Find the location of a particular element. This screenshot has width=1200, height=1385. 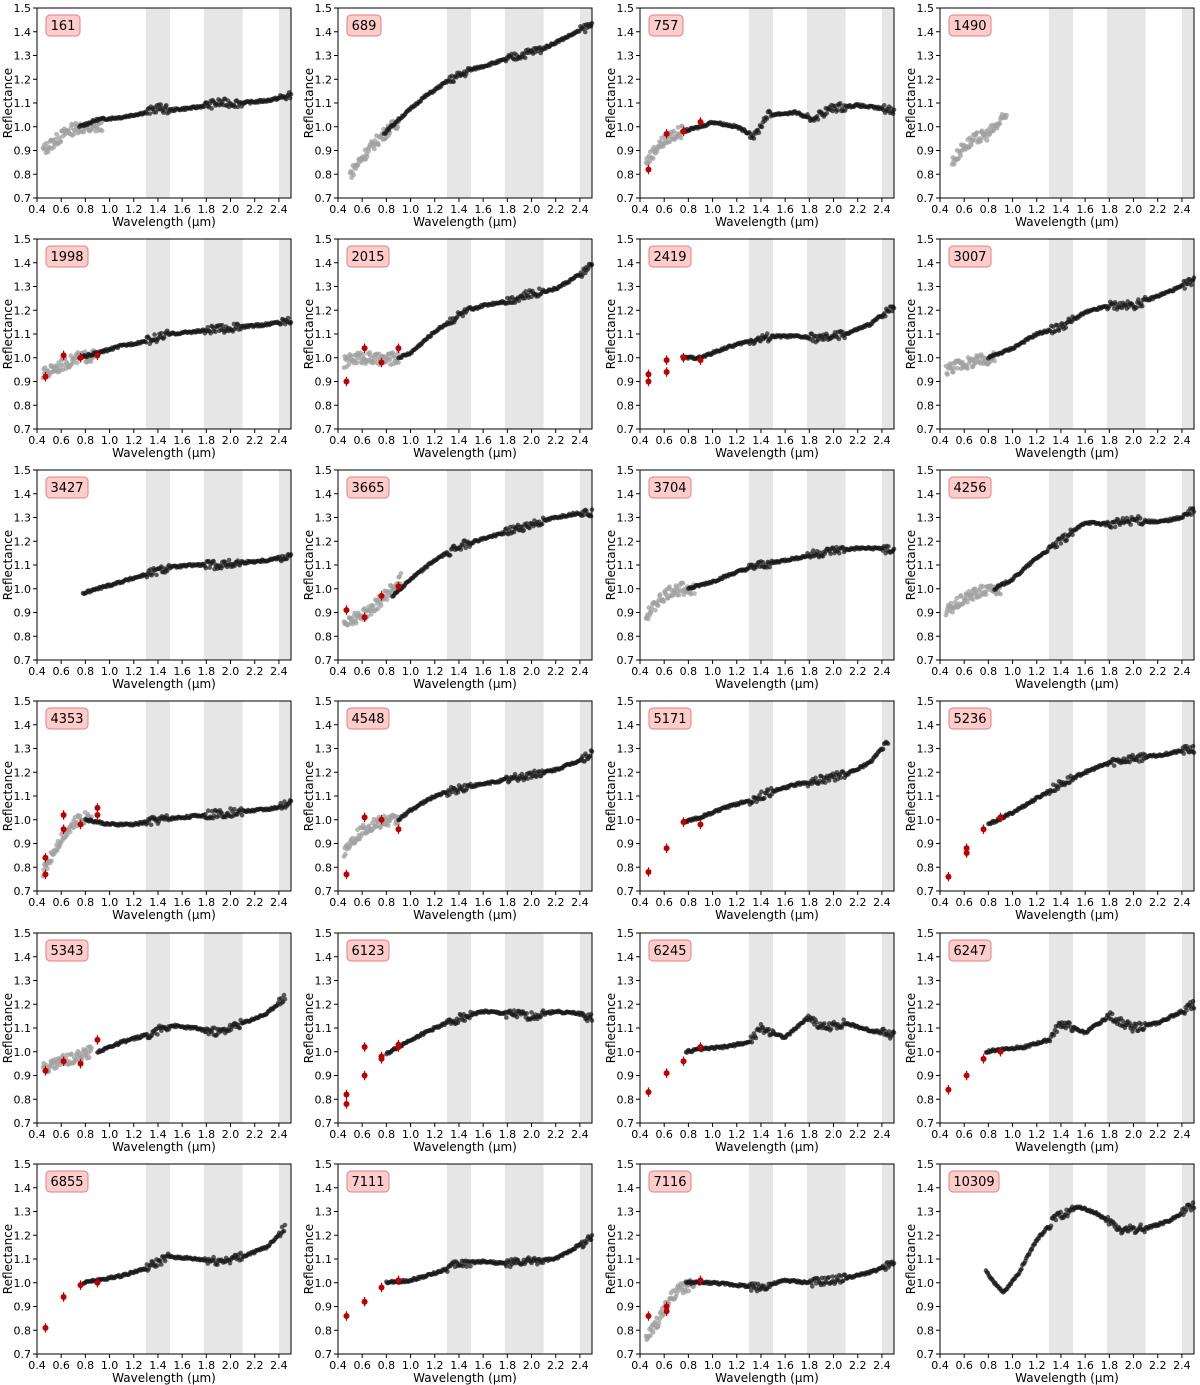

asteroid-label: 5236 is located at coordinates (969, 719).